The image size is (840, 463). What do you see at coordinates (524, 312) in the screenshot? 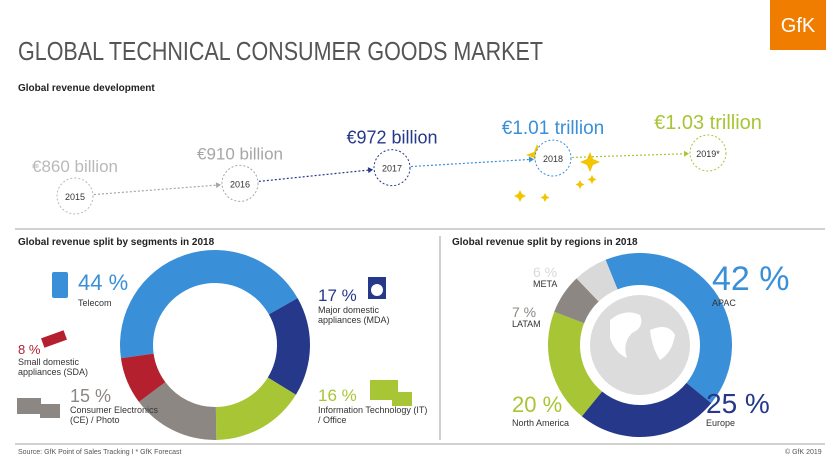
I see `value-label: 7 %` at bounding box center [524, 312].